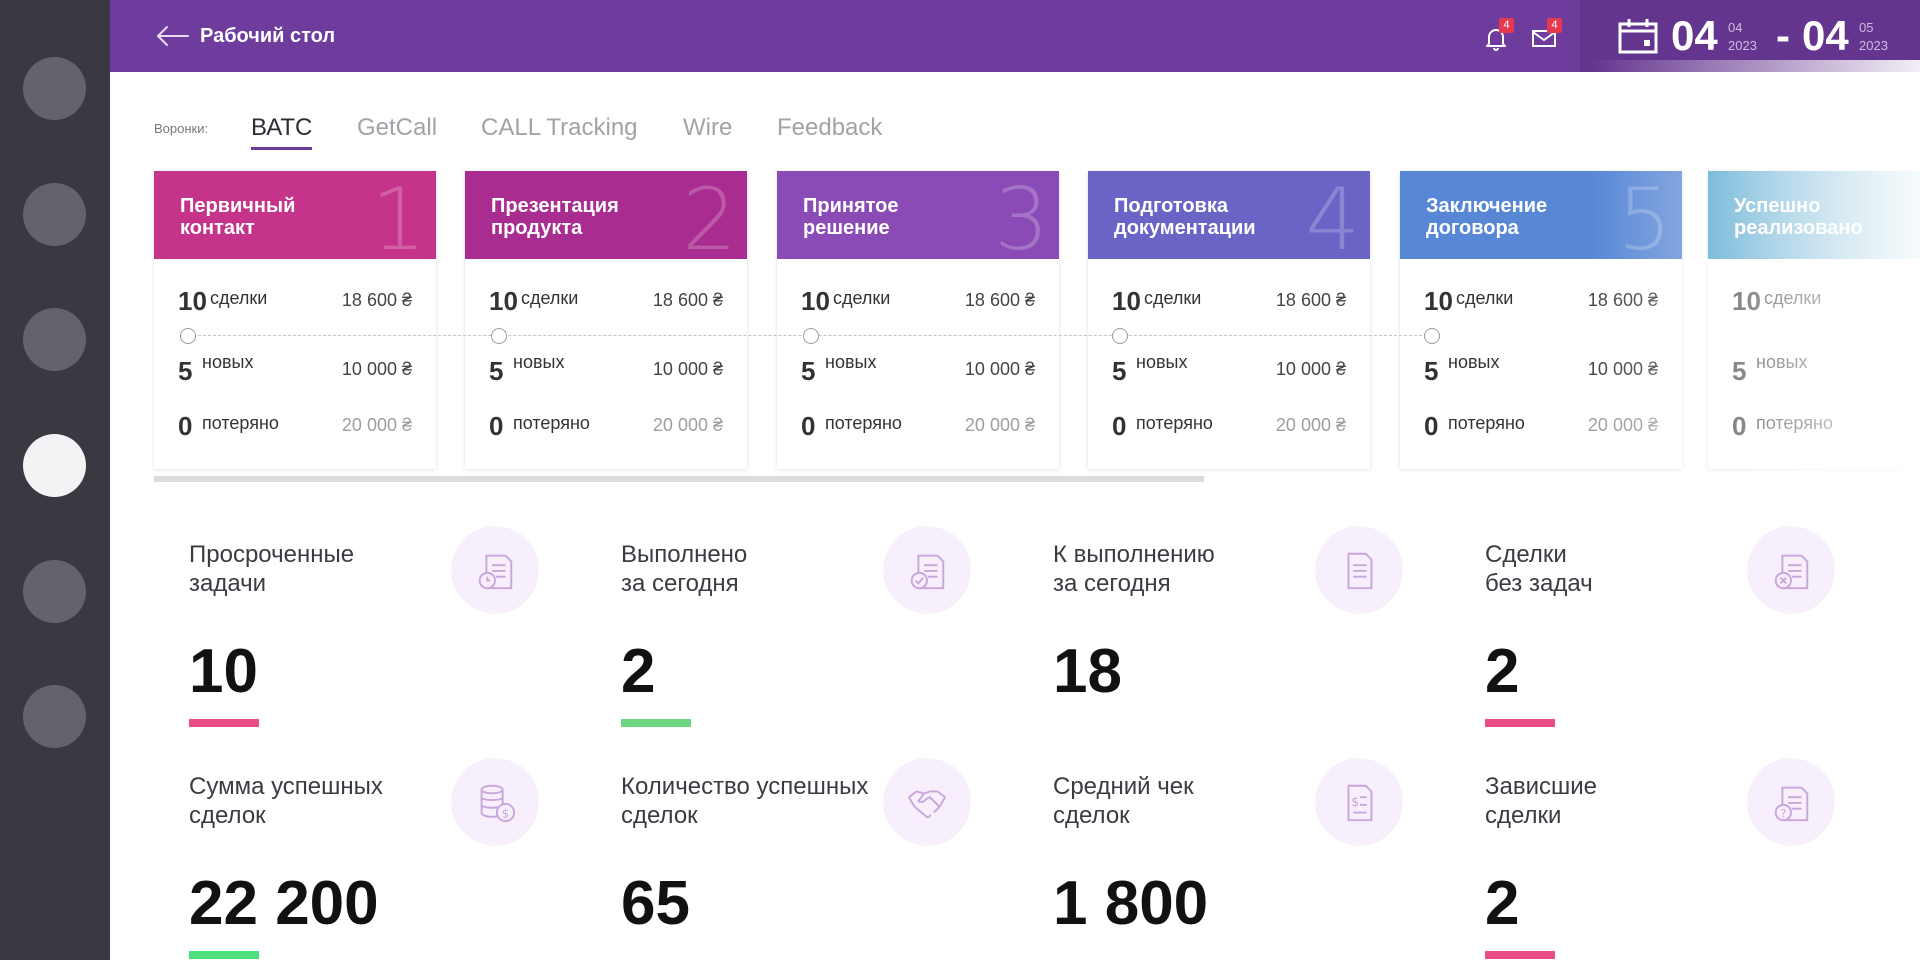  What do you see at coordinates (399, 633) in the screenshot?
I see `metric-overdue-tasks: Просроченные задачи 10` at bounding box center [399, 633].